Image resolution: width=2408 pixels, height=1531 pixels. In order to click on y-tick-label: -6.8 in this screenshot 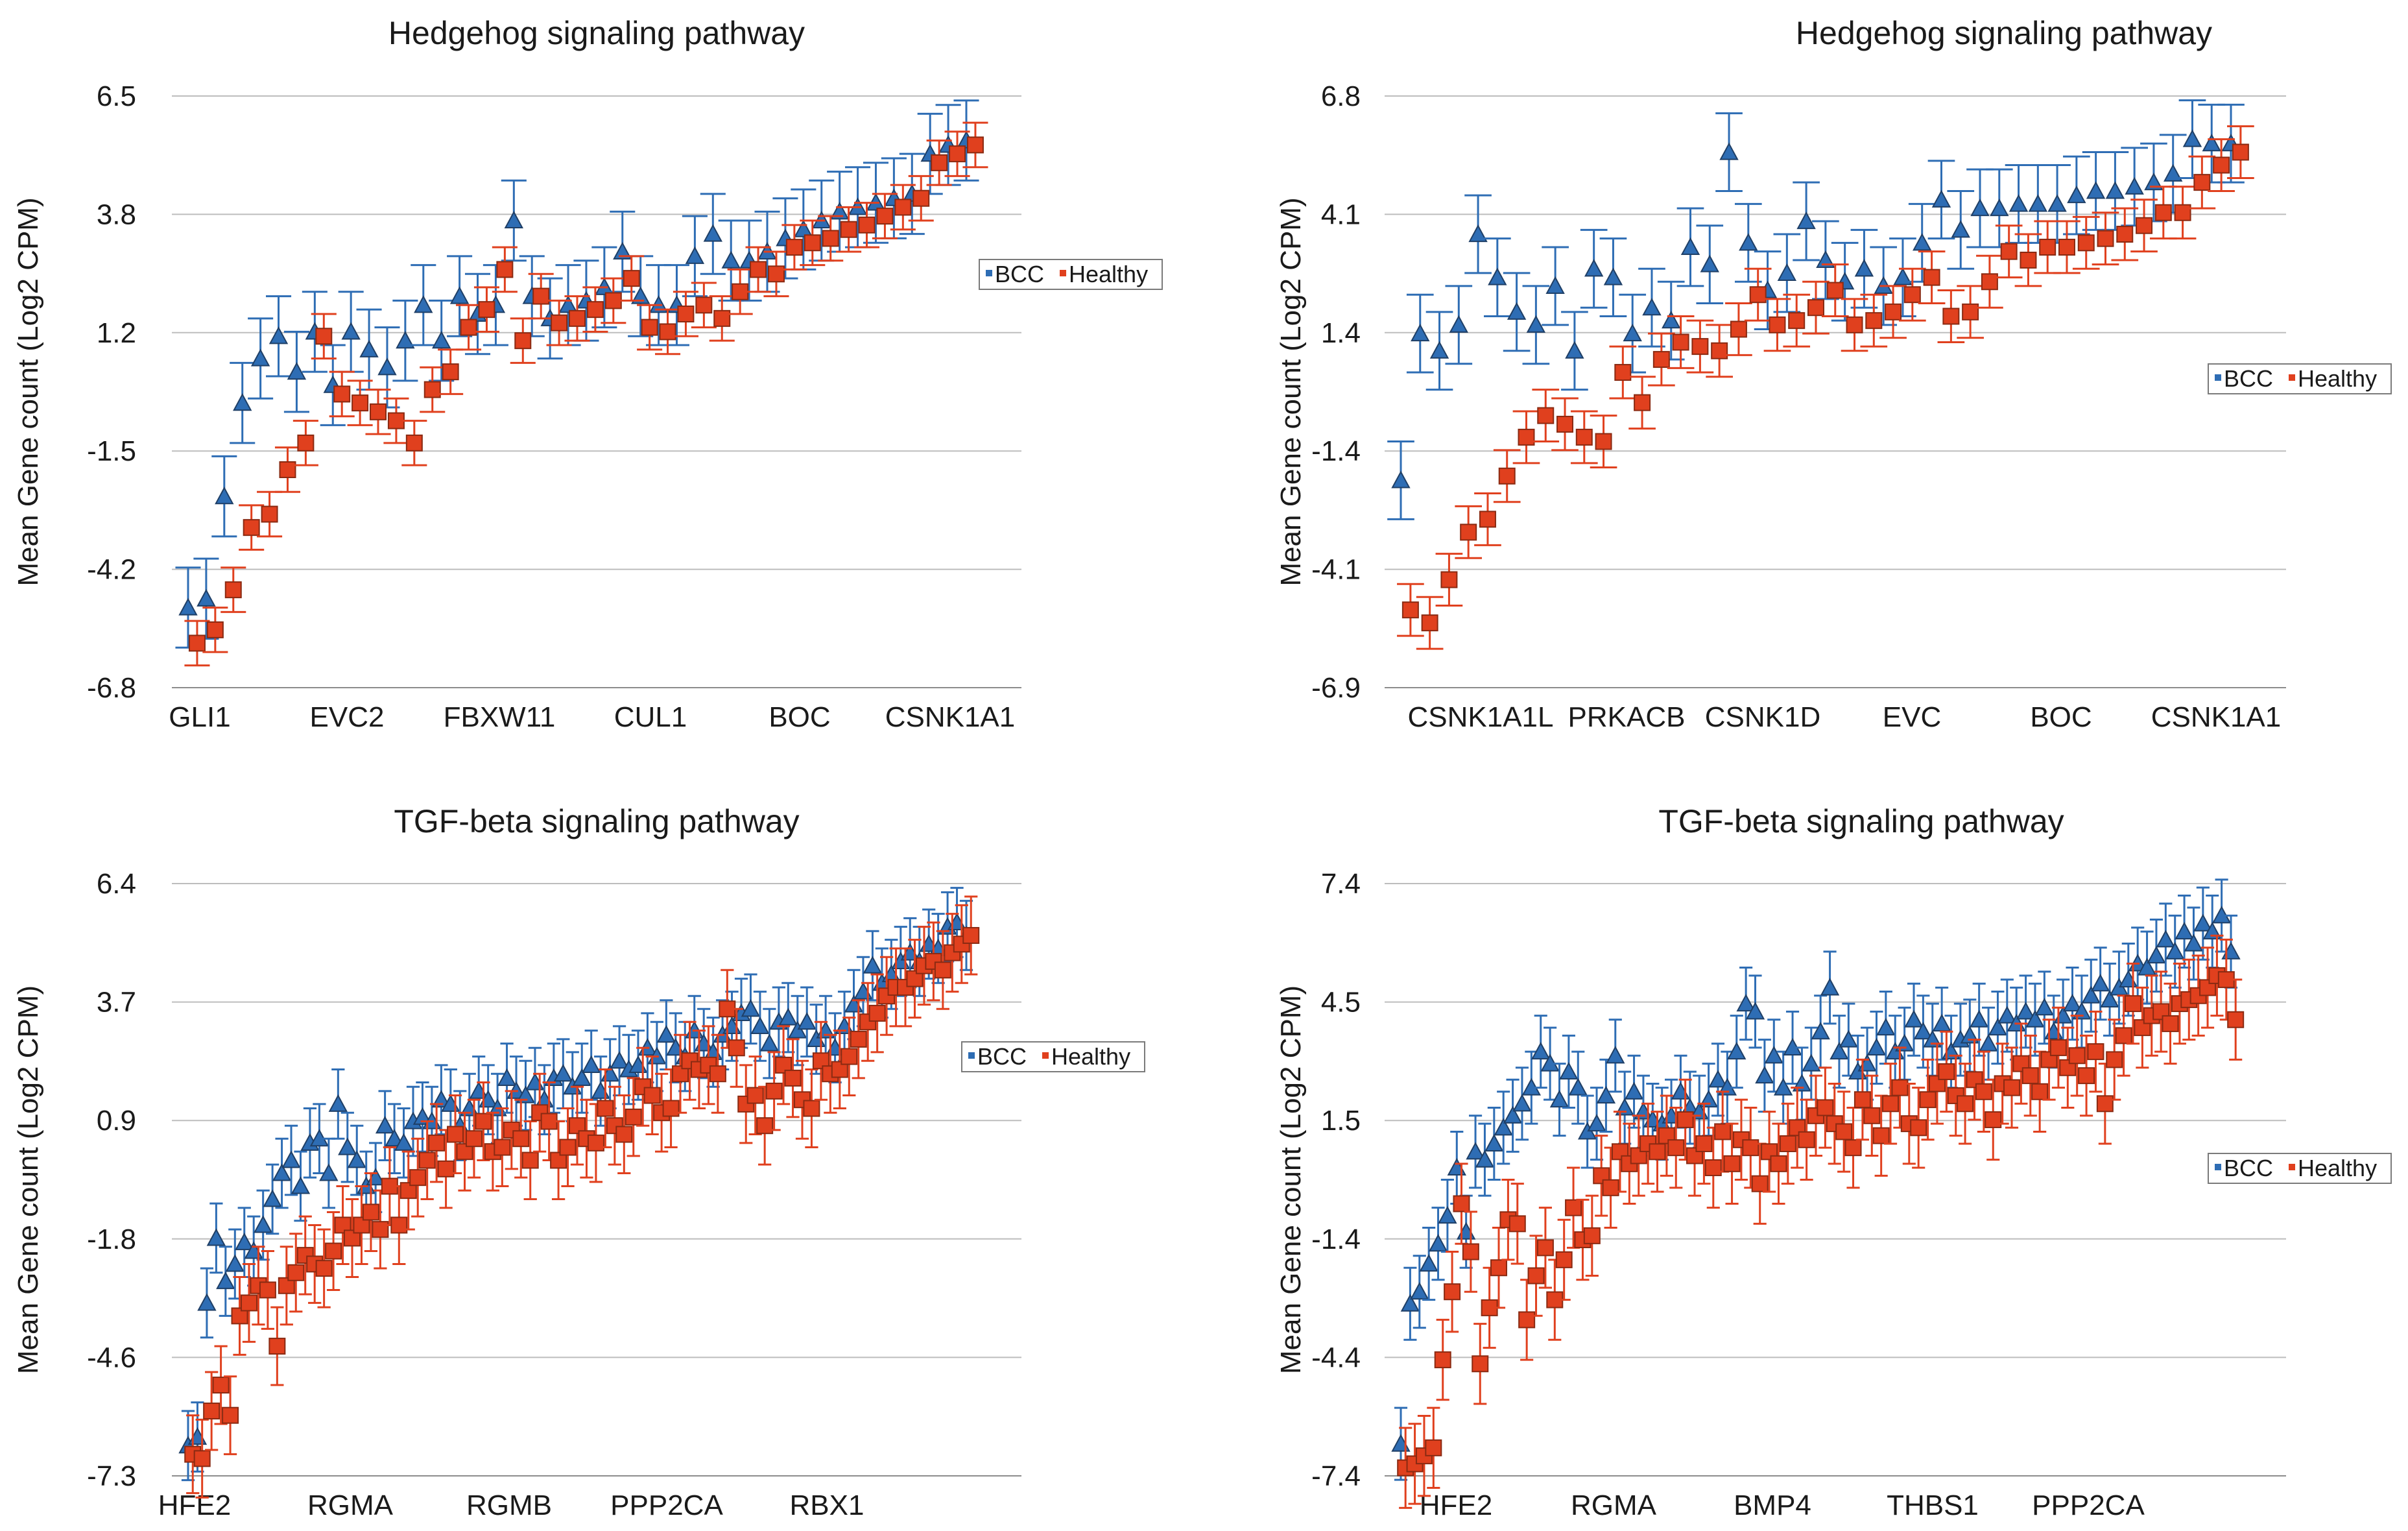, I will do `click(112, 688)`.